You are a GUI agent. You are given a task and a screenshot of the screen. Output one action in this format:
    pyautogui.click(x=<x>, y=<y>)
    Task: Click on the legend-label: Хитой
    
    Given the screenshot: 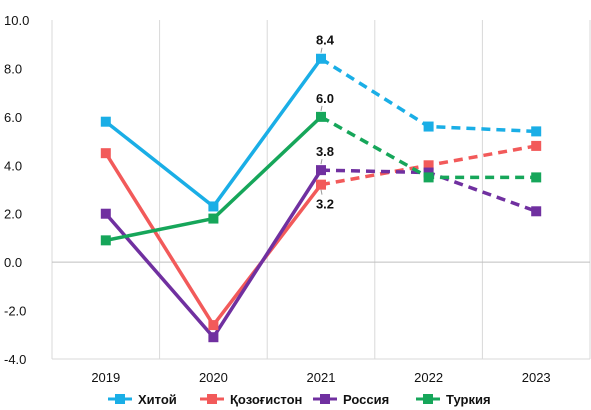 What is the action you would take?
    pyautogui.click(x=157, y=399)
    